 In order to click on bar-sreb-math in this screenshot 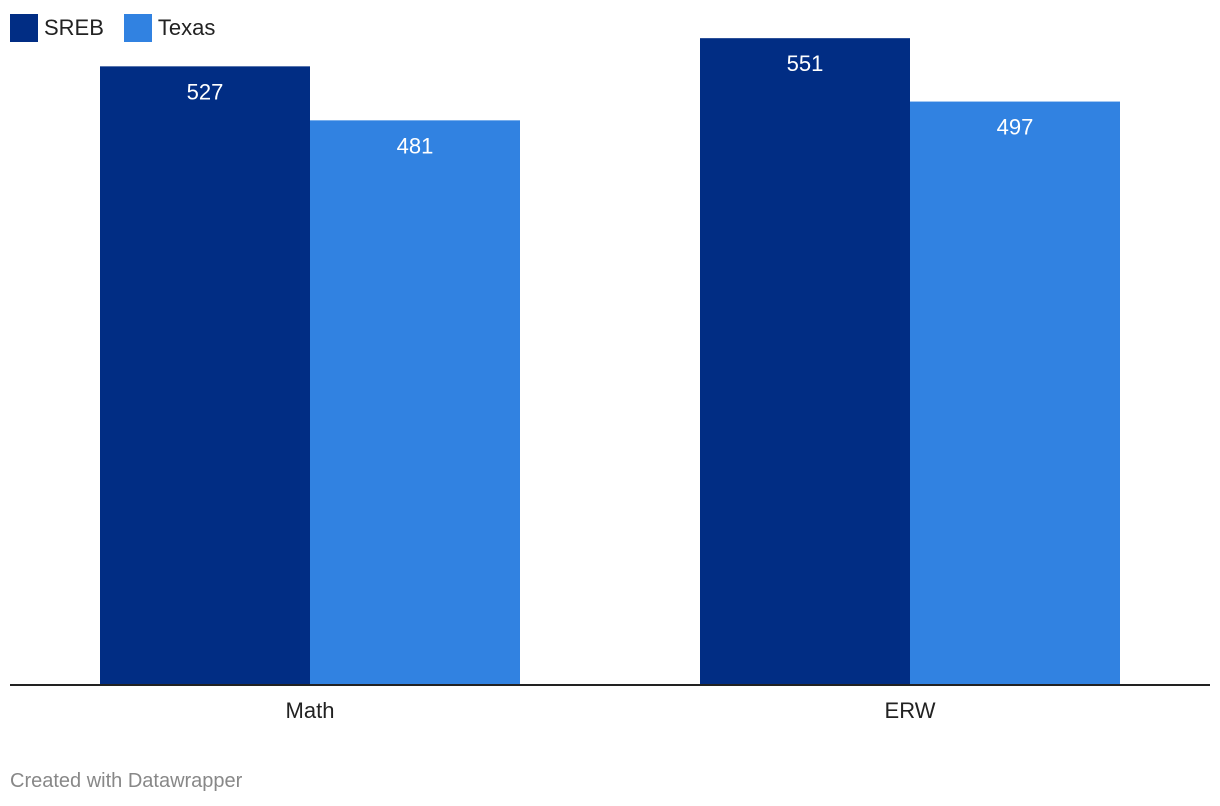, I will do `click(205, 375)`.